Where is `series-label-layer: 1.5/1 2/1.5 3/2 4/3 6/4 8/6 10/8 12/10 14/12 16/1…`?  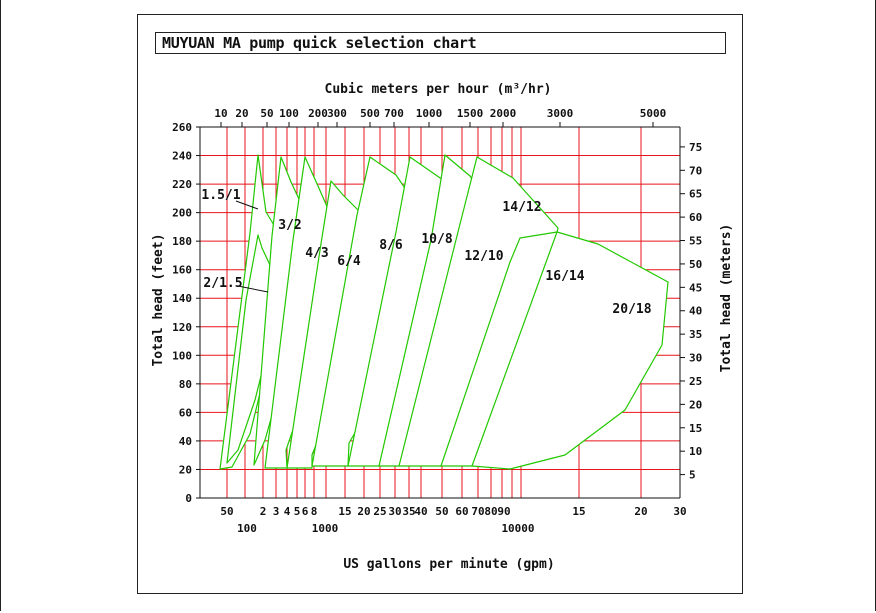
series-label-layer: 1.5/1 2/1.5 3/2 4/3 6/4 8/6 10/8 12/10 14/12 16/1… is located at coordinates (426, 252).